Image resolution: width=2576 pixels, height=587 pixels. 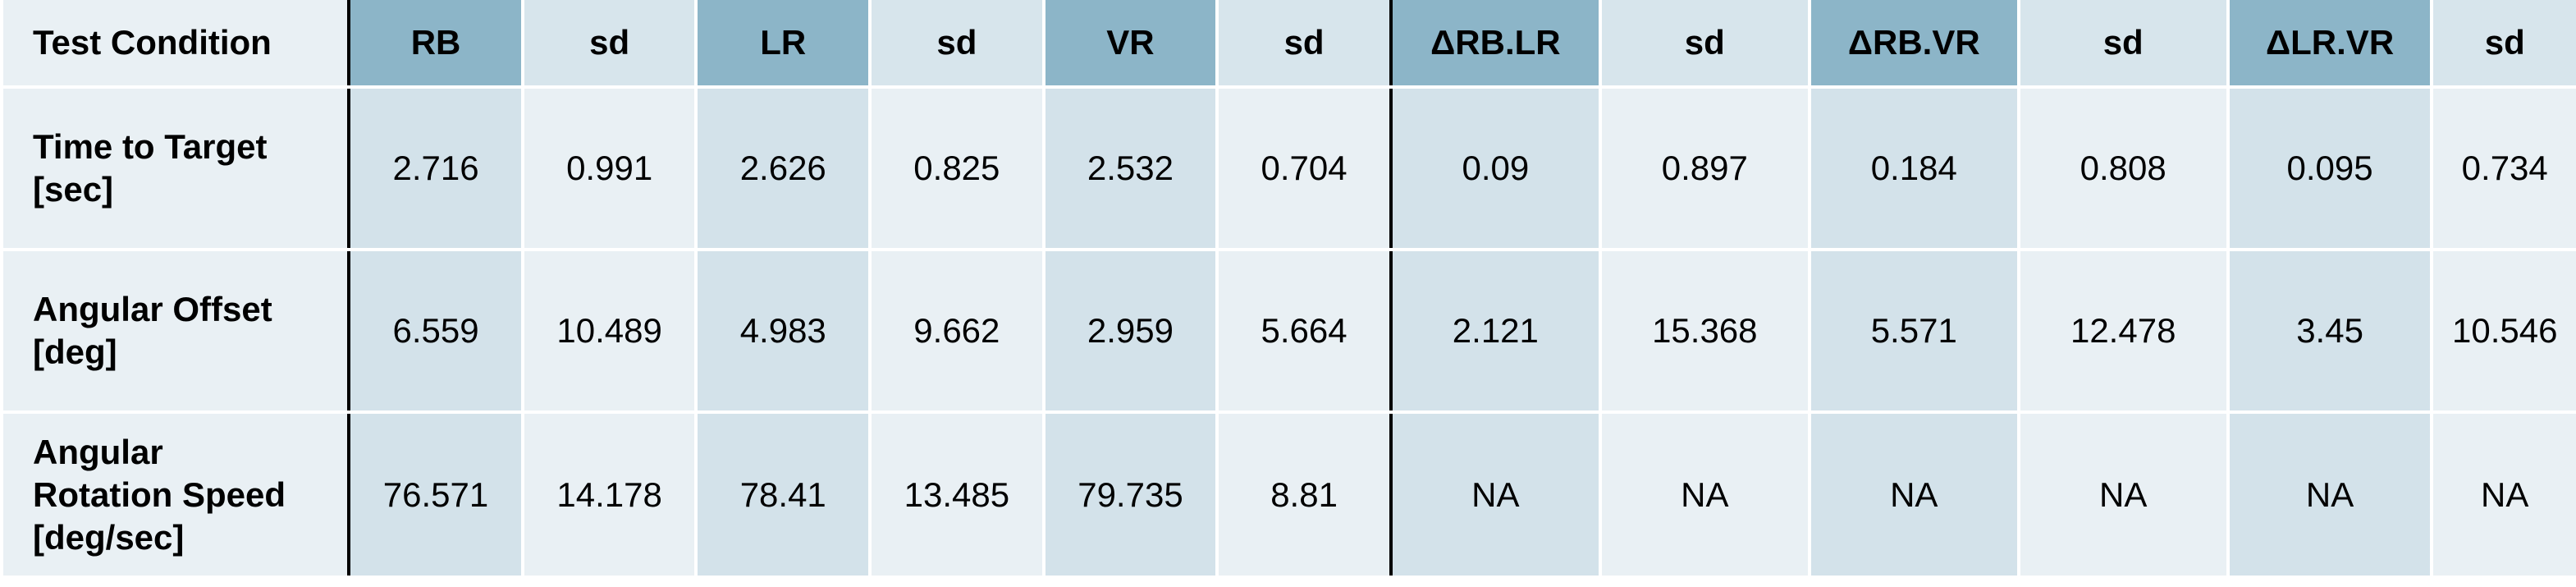 What do you see at coordinates (175, 169) in the screenshot?
I see `row-label: Time to Target [sec]` at bounding box center [175, 169].